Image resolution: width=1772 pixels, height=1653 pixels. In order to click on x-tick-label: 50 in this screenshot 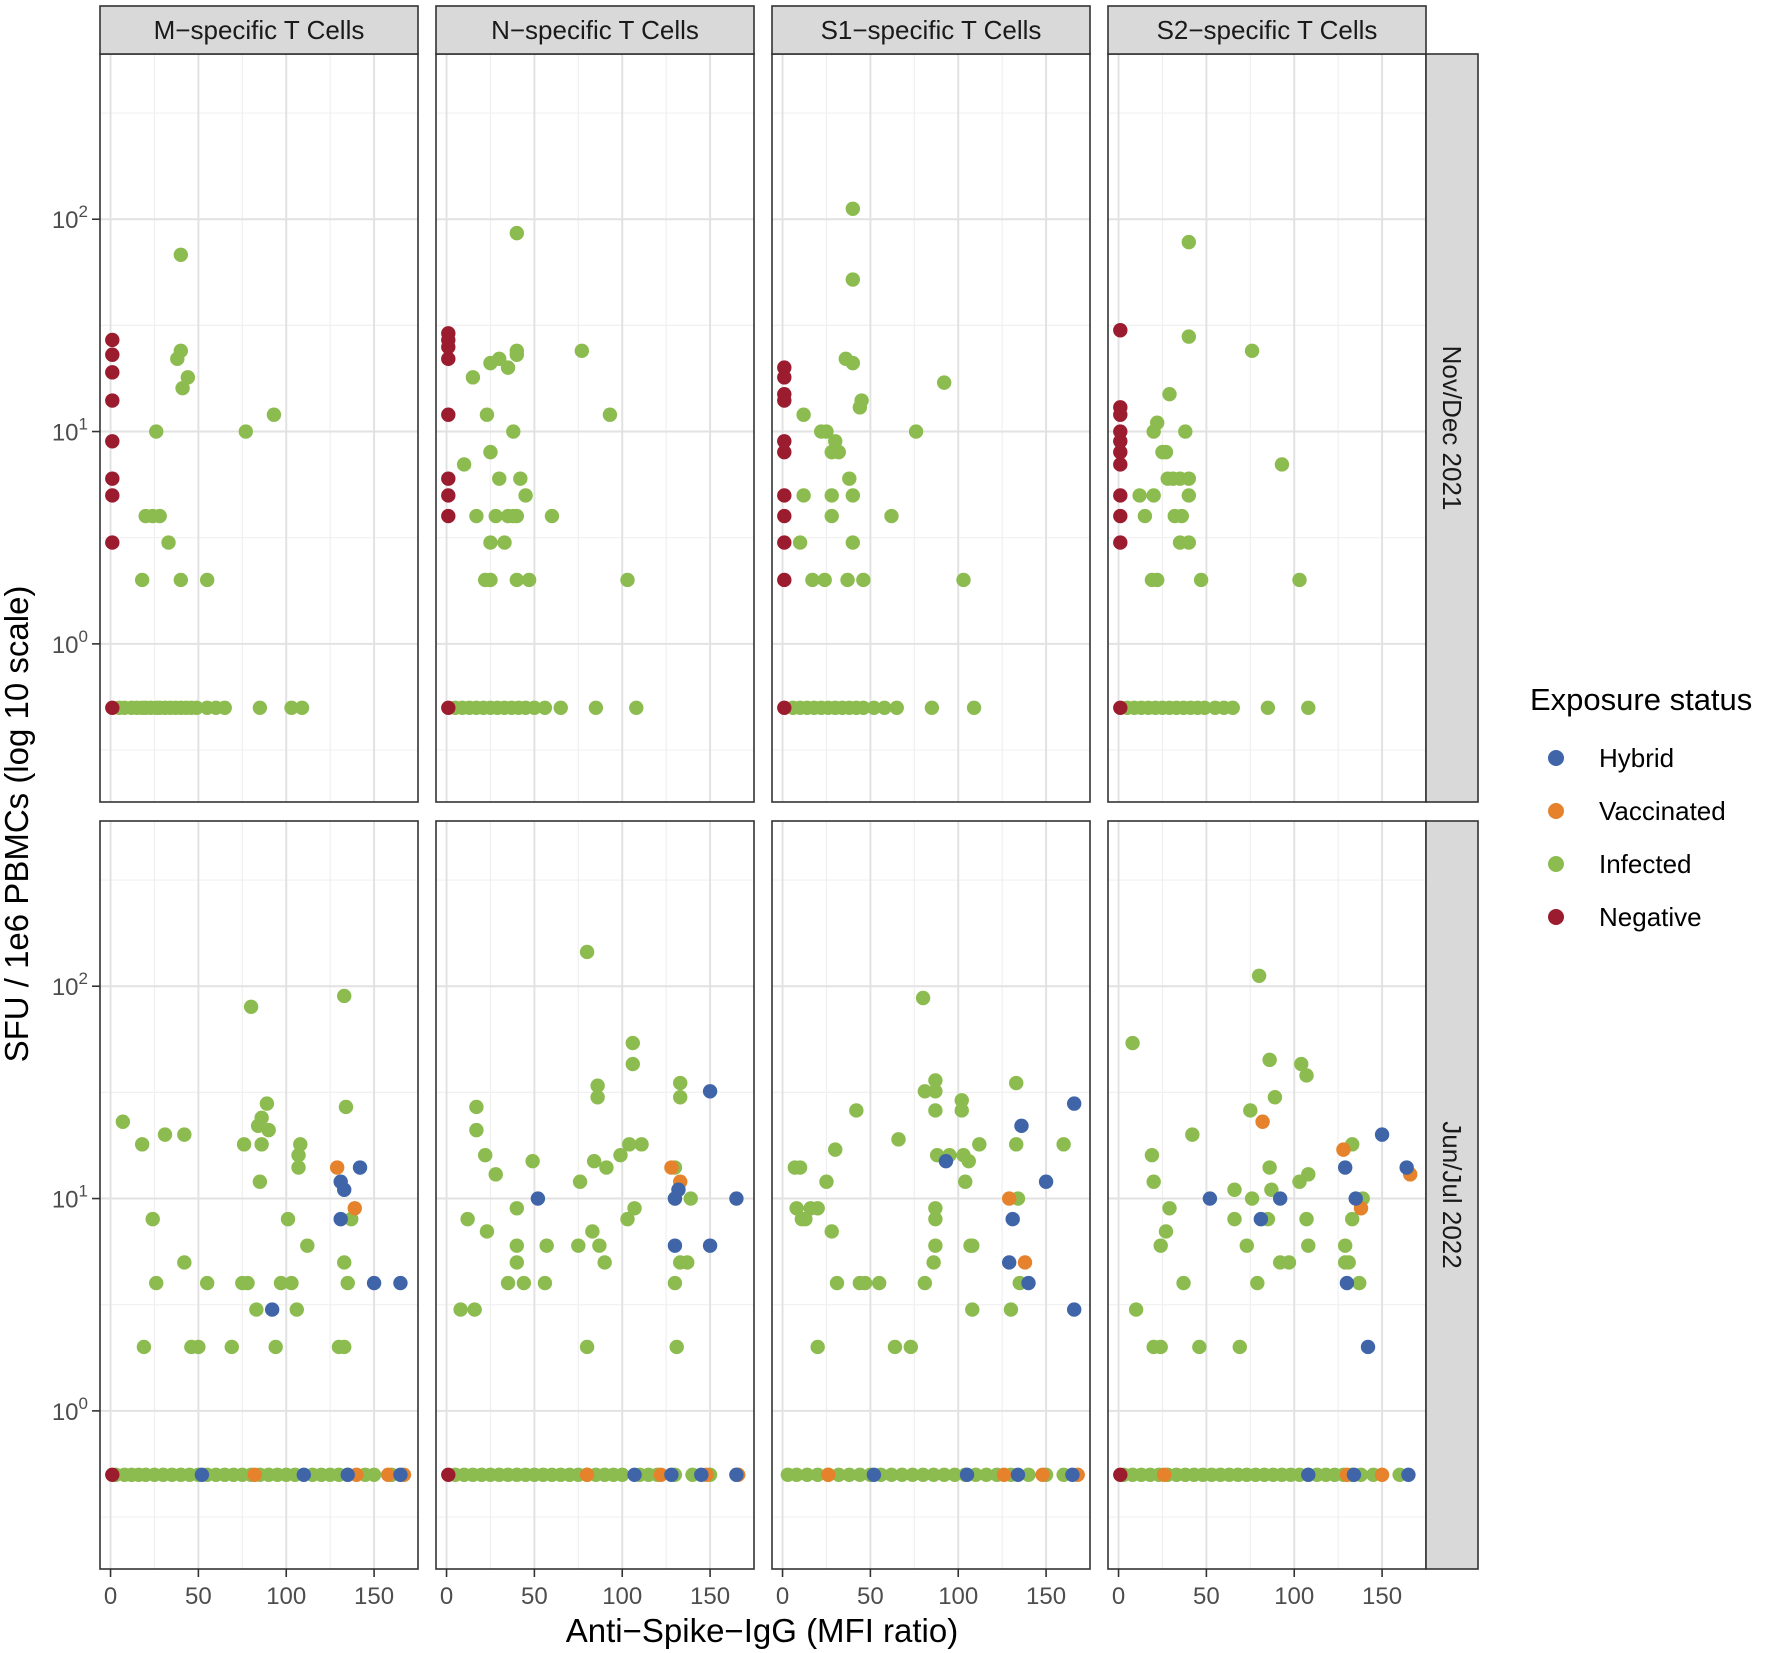, I will do `click(870, 1596)`.